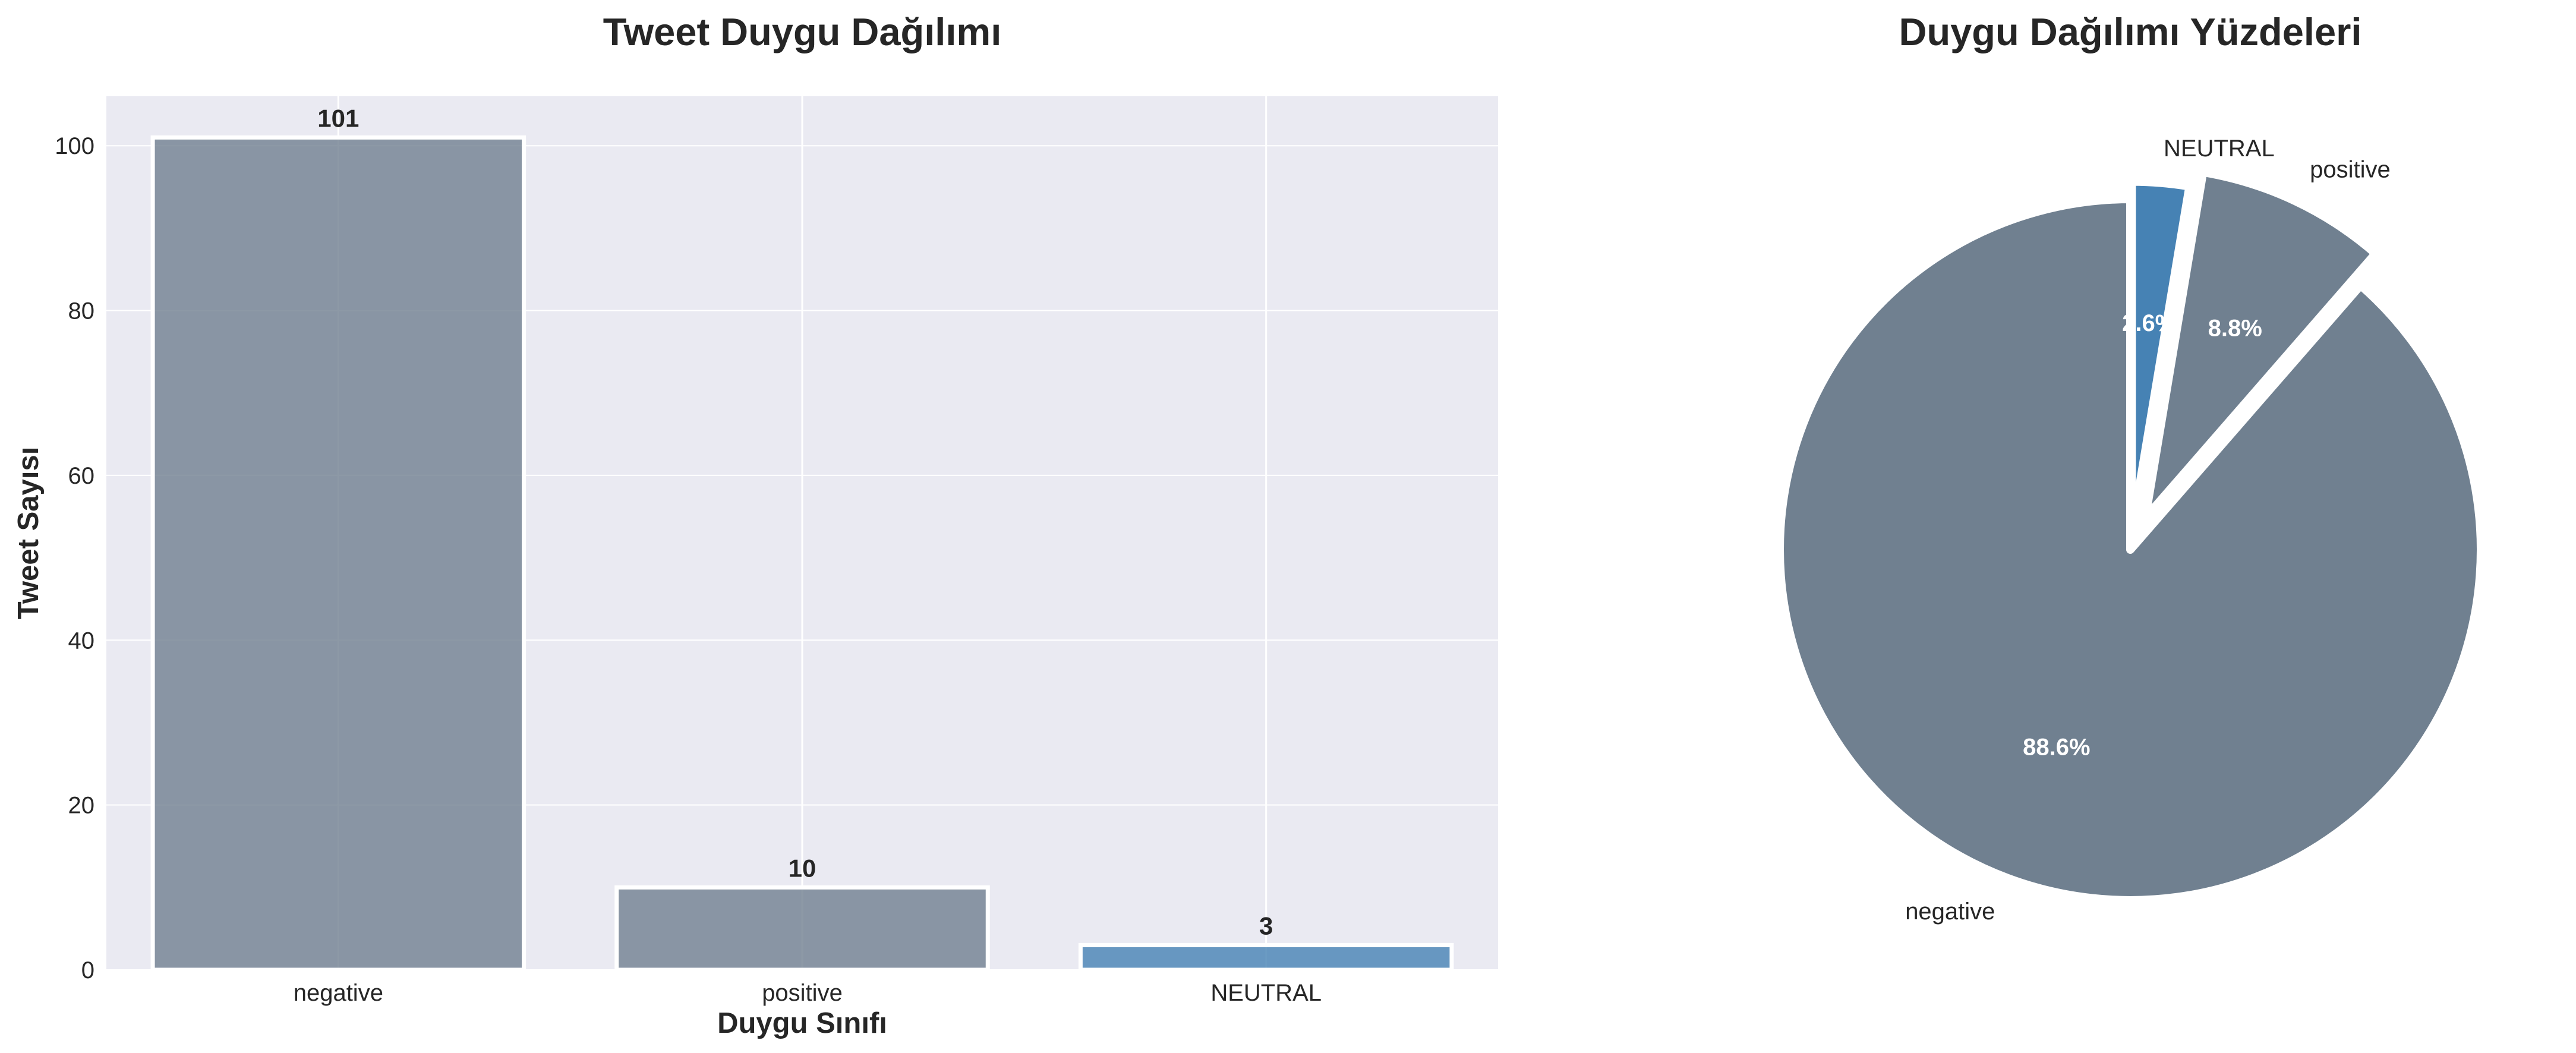 This screenshot has height=1053, width=2576. What do you see at coordinates (74, 558) in the screenshot?
I see `bar-y-ticks: 0 20 40 60 80 100` at bounding box center [74, 558].